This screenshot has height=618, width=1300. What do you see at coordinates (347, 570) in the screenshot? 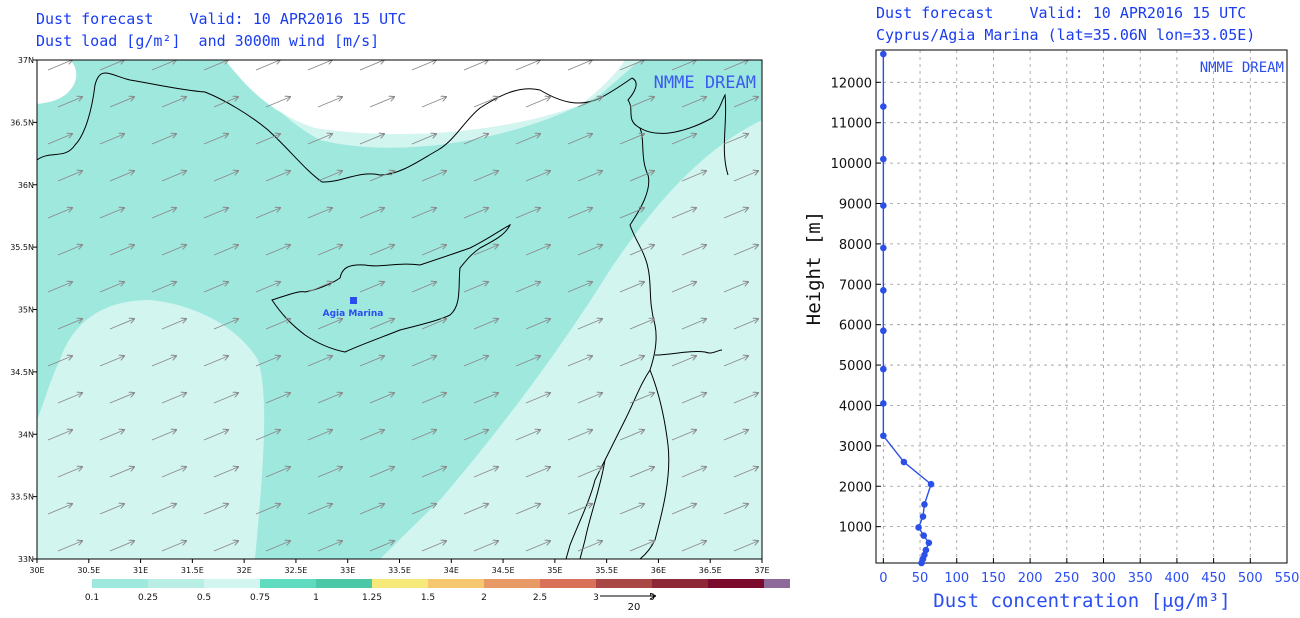
I see `lon-tick-label: 33E` at bounding box center [347, 570].